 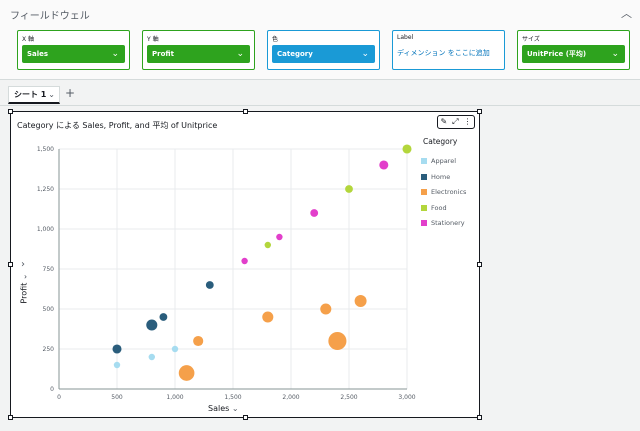 I want to click on color-well: 色 Category ⌄, so click(x=323, y=50).